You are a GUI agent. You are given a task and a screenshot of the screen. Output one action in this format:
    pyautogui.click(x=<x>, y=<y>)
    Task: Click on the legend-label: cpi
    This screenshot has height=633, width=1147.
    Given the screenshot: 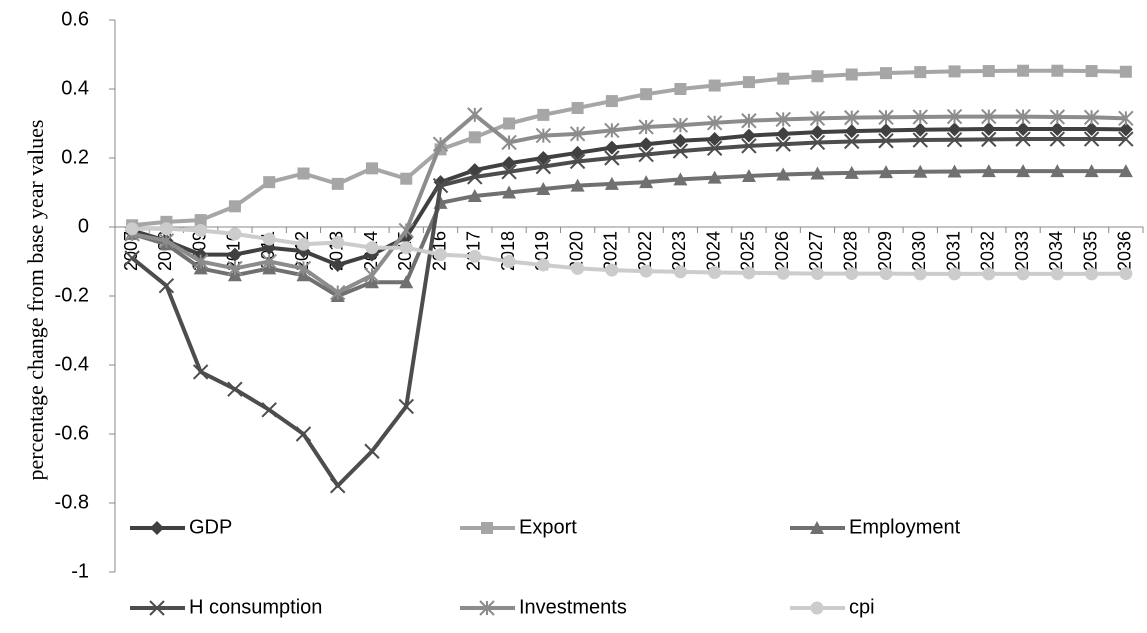 What is the action you would take?
    pyautogui.click(x=862, y=607)
    